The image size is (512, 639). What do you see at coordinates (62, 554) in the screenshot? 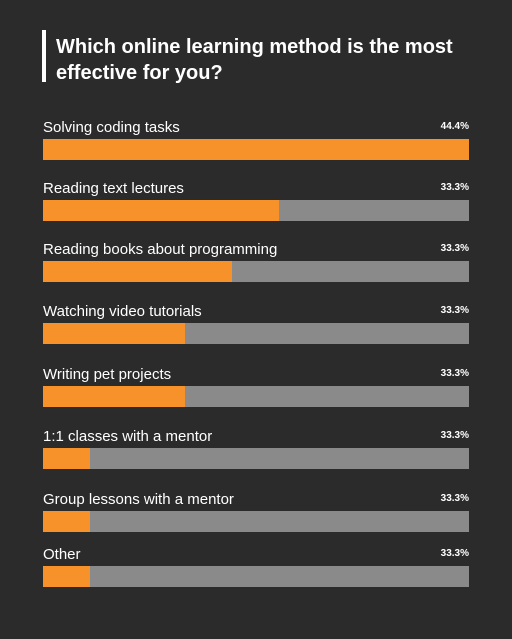
I see `bar-label: Other` at bounding box center [62, 554].